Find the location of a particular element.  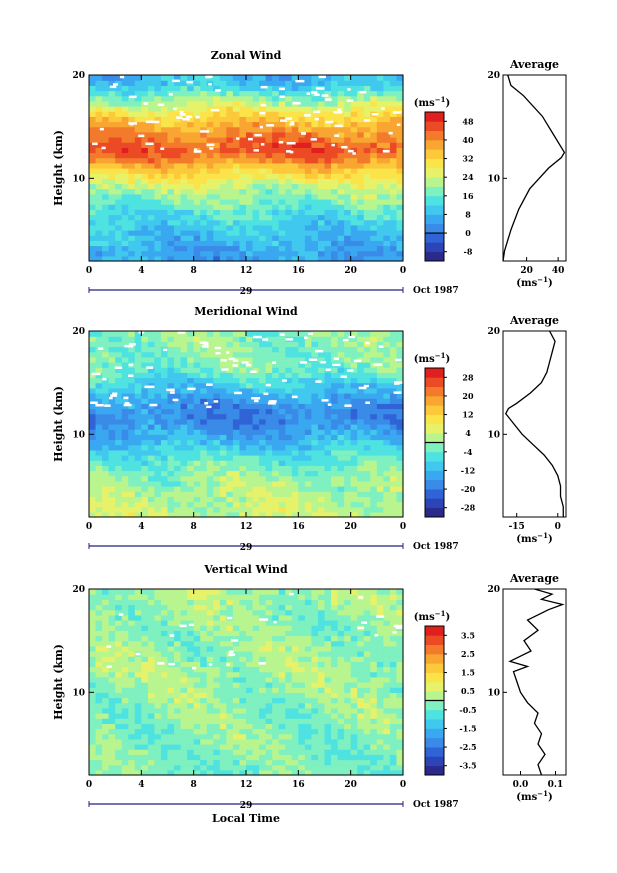

average-x-label: (ms−1) is located at coordinates (534, 282).